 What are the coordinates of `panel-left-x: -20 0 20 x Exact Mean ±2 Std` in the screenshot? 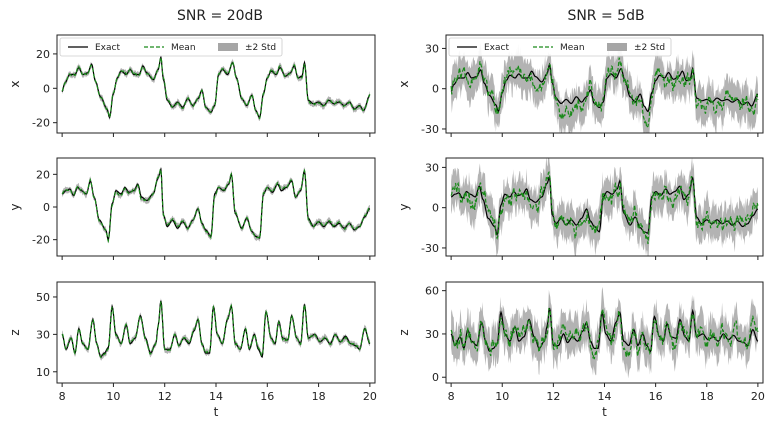 It's located at (192, 85).